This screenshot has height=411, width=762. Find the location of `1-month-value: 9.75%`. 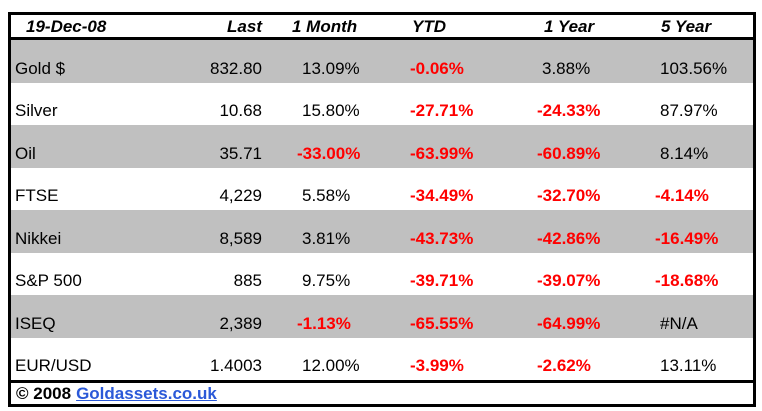

1-month-value: 9.75% is located at coordinates (326, 280).